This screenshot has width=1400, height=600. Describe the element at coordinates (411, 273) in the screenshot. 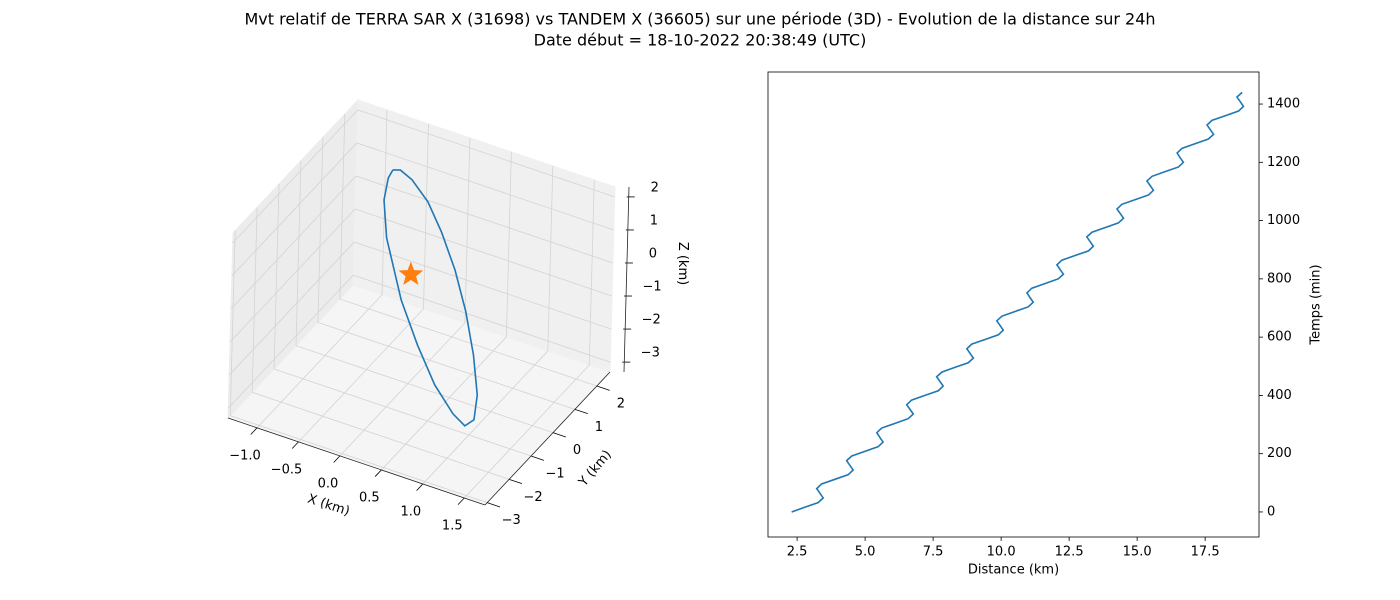

I see `origin-star` at that location.